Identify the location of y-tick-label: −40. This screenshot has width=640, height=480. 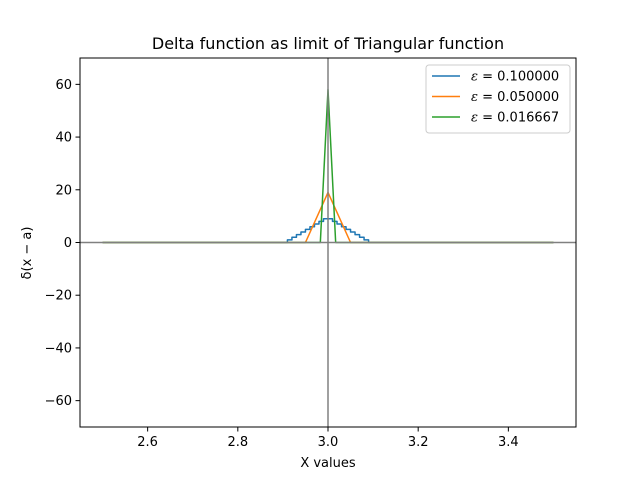
(58, 348).